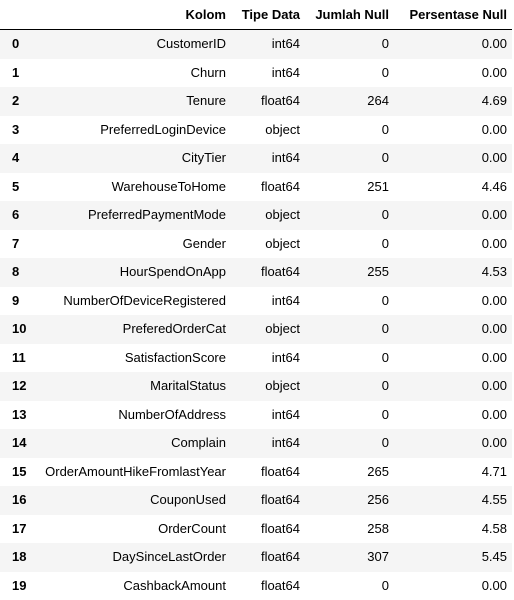 This screenshot has width=514, height=600. Describe the element at coordinates (349, 187) in the screenshot. I see `cell-jumlah-null: 251` at that location.